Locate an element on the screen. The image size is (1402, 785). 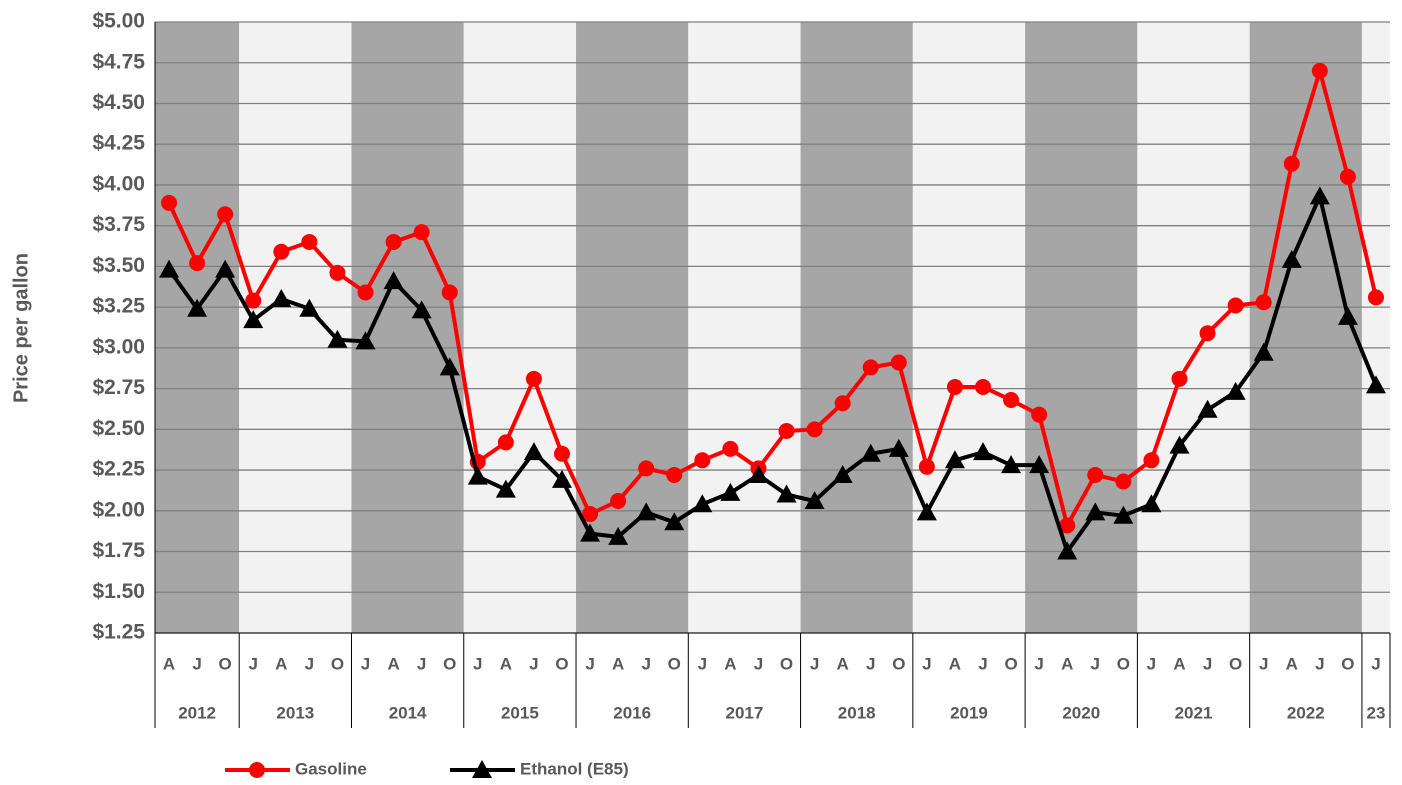
x-group-label: 2021 is located at coordinates (1194, 712).